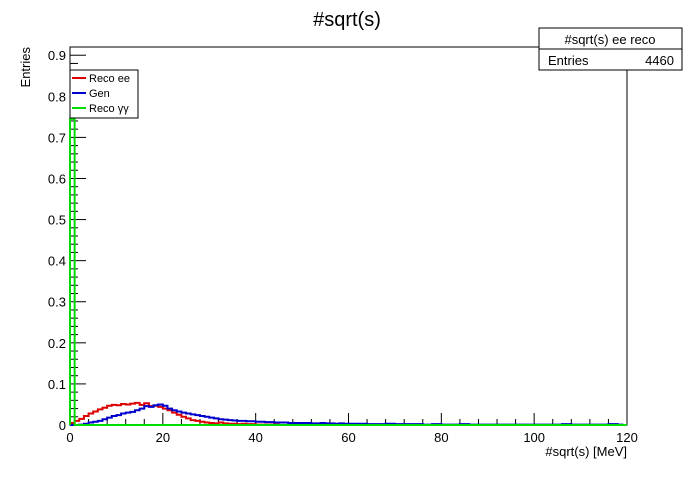  I want to click on x-tick-label: 0, so click(69, 437).